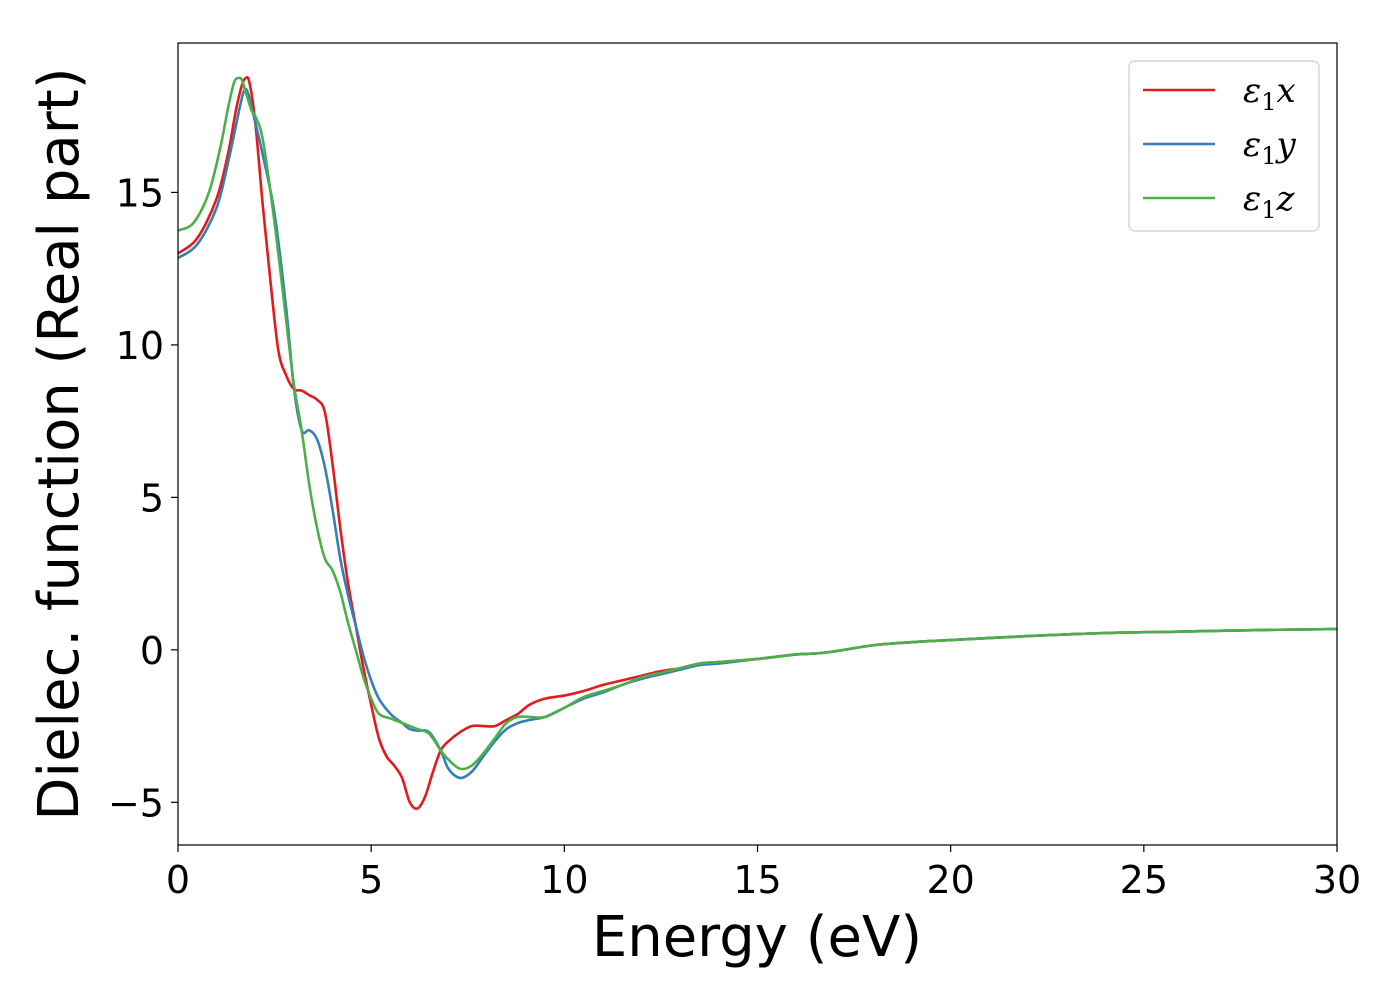  What do you see at coordinates (152, 651) in the screenshot?
I see `y-tick-label: 0` at bounding box center [152, 651].